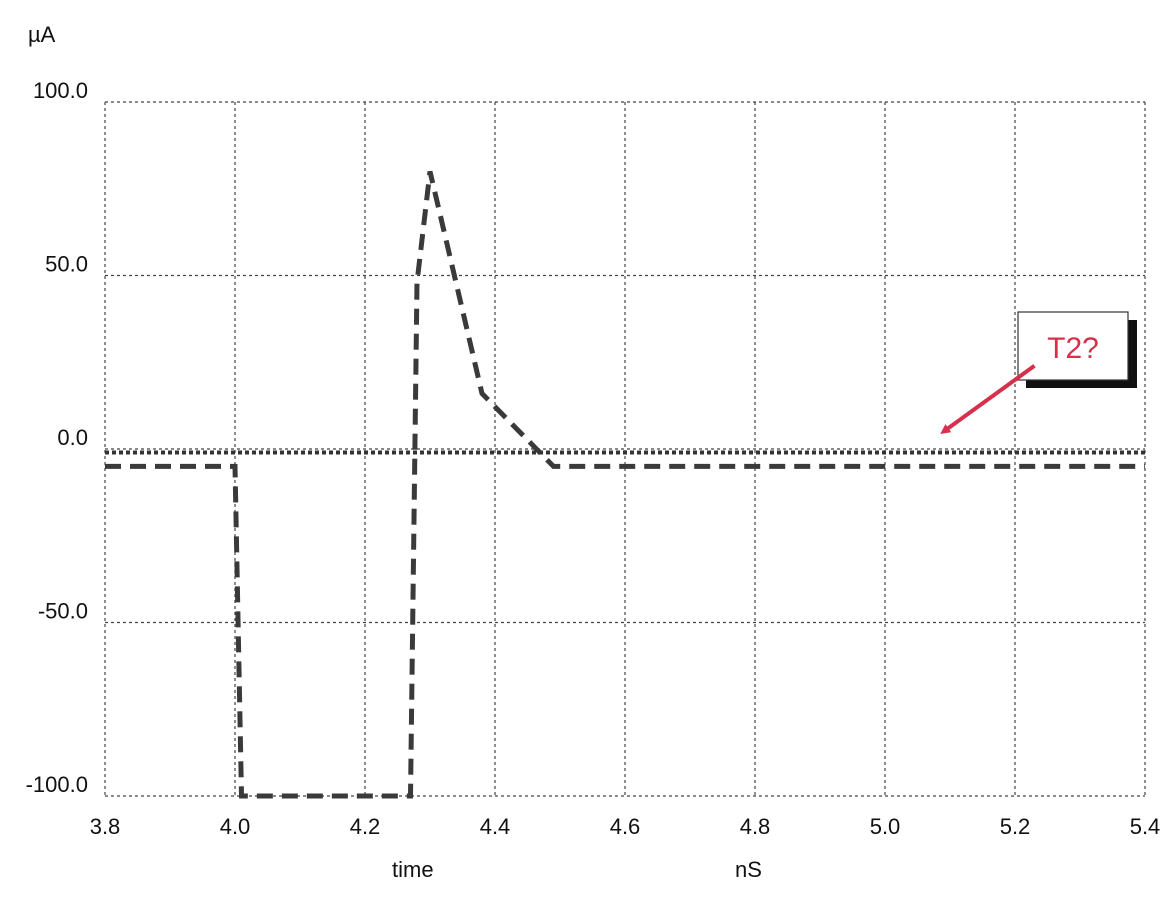  What do you see at coordinates (57, 784) in the screenshot?
I see `y-tick-label: -100.0` at bounding box center [57, 784].